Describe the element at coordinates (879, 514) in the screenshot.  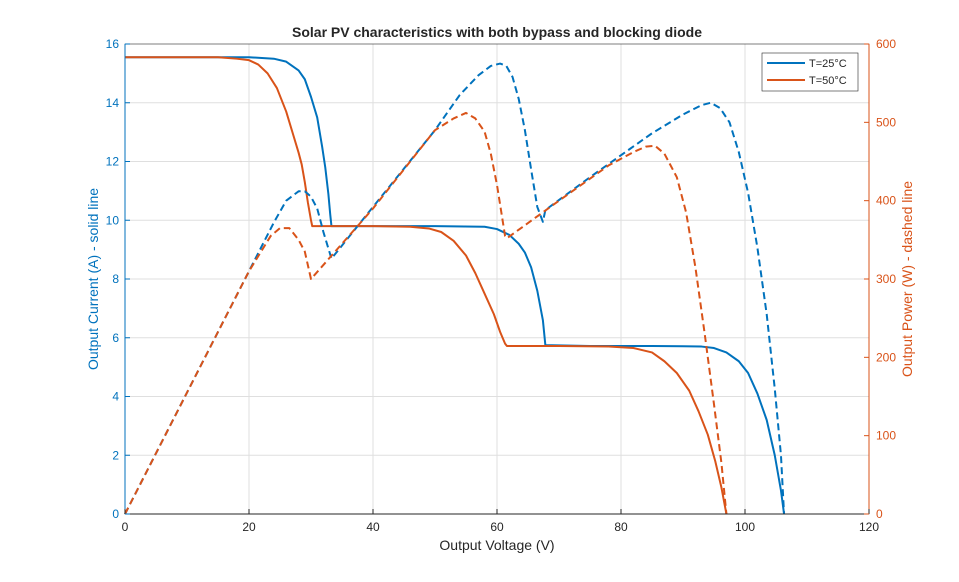
I see `y-right-tick-label-0: 0` at that location.